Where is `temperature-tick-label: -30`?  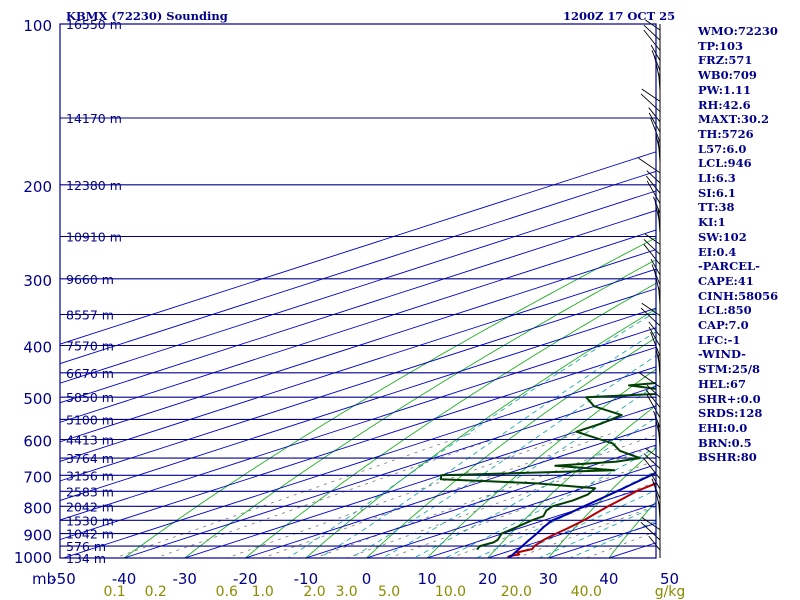
temperature-tick-label: -30 is located at coordinates (184, 579).